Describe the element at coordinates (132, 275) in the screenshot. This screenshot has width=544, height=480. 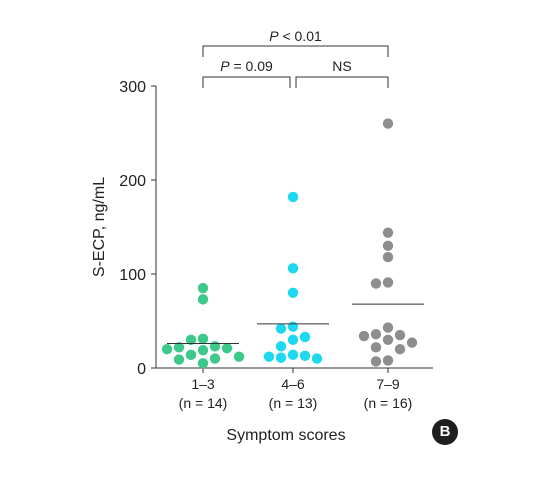
I see `y-tick-label: 100` at that location.